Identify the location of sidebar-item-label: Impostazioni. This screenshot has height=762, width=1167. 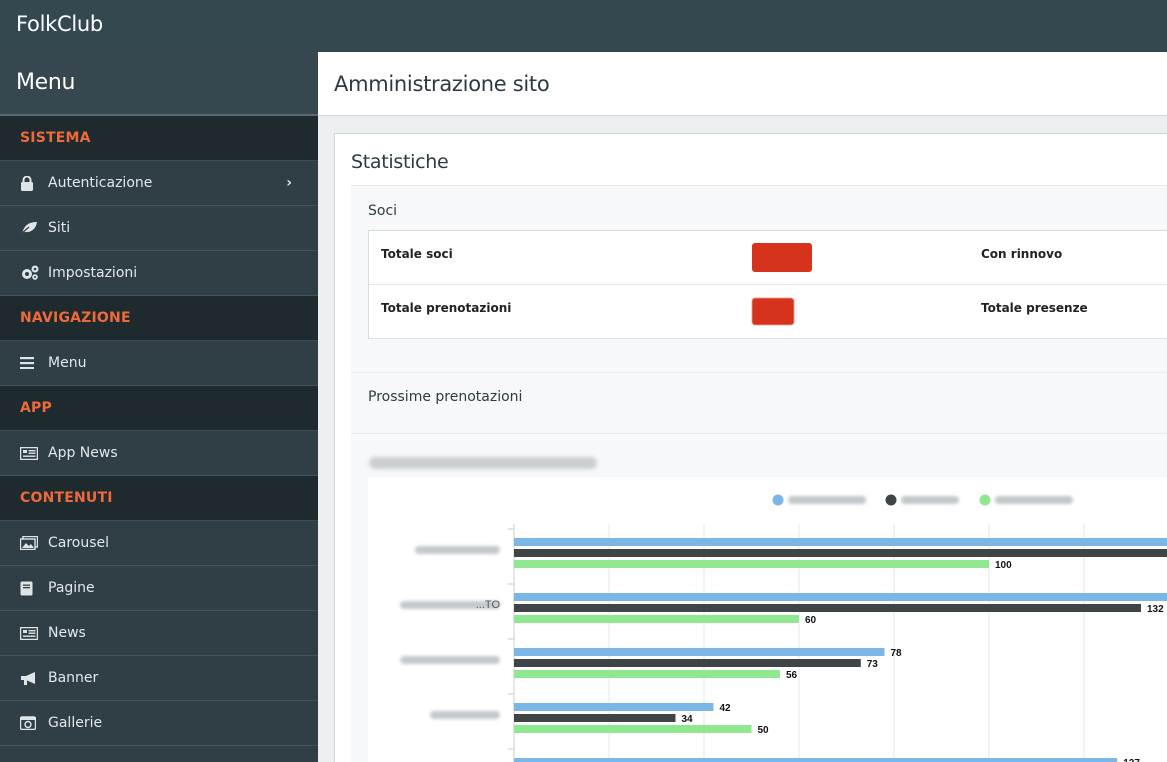
(93, 273).